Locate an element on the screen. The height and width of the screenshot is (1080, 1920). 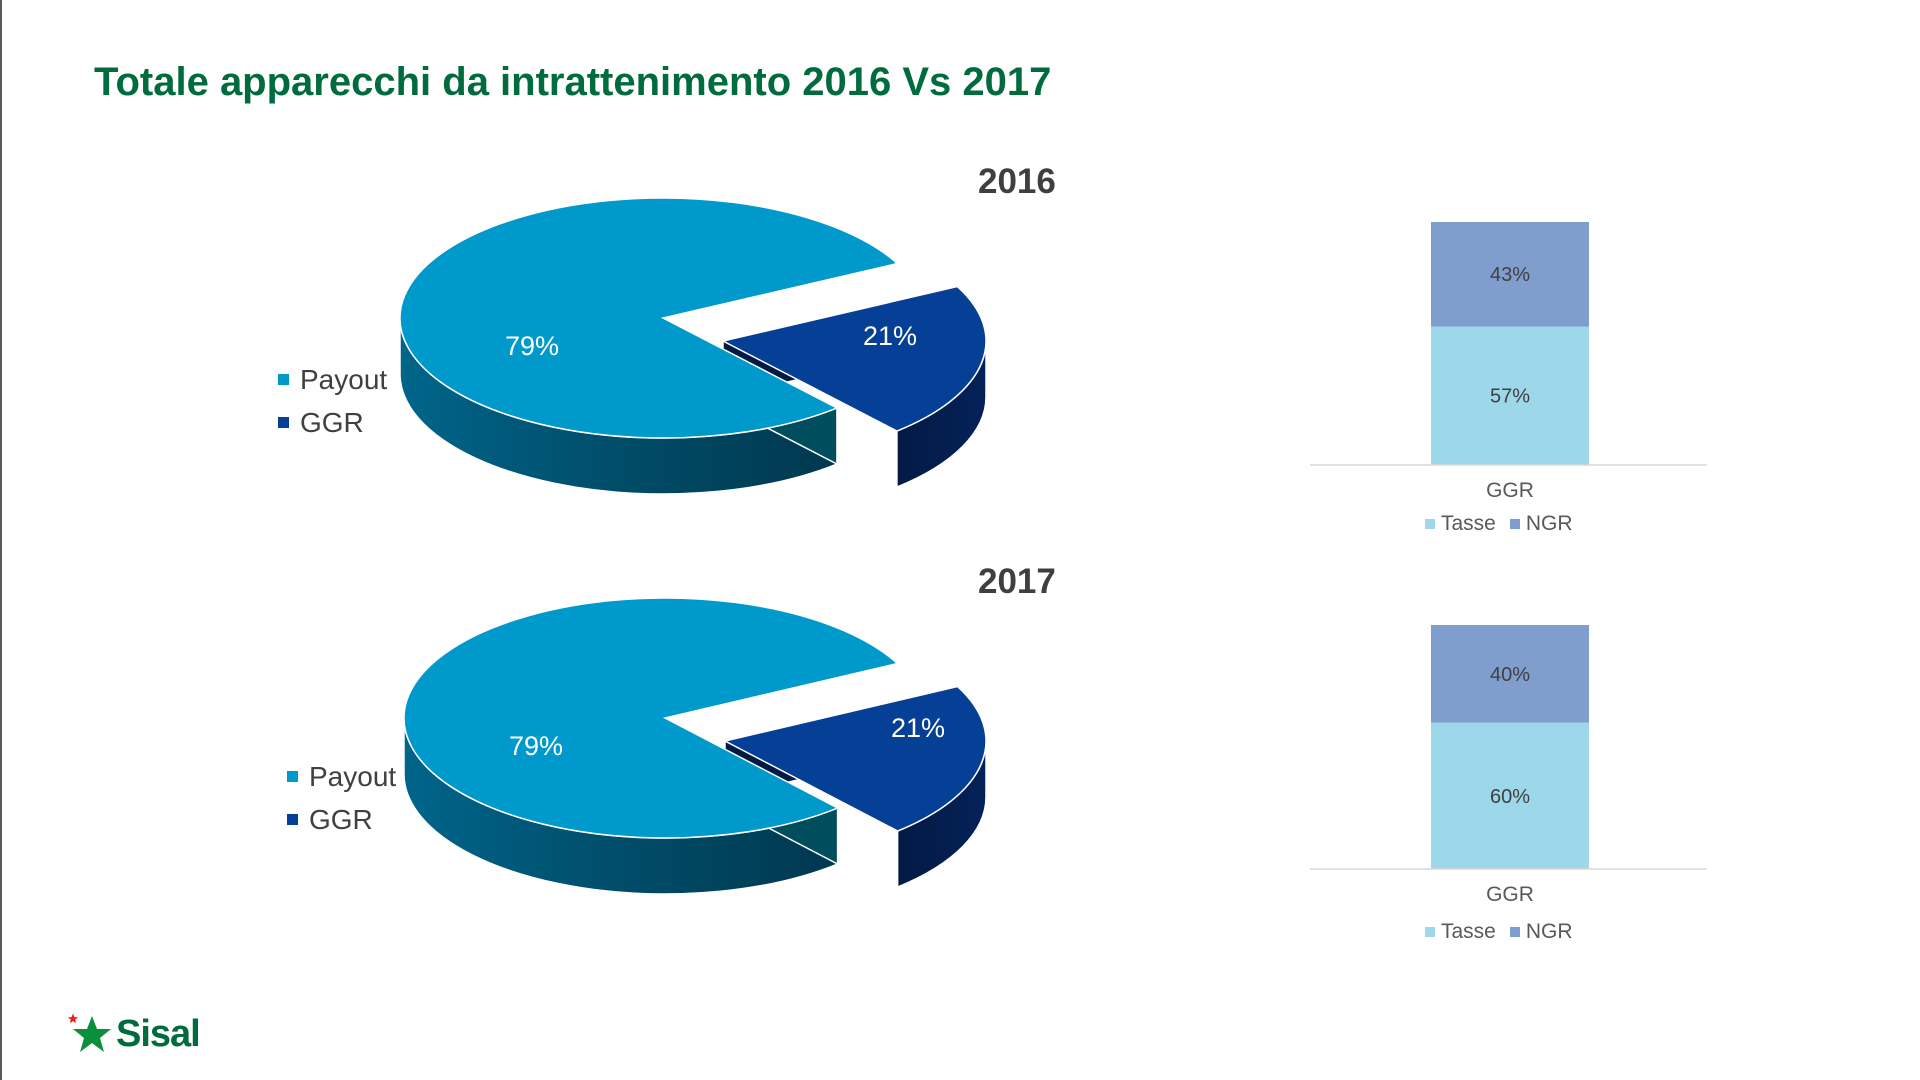
bar-legend-2017: Tasse NGR is located at coordinates (1506, 932).